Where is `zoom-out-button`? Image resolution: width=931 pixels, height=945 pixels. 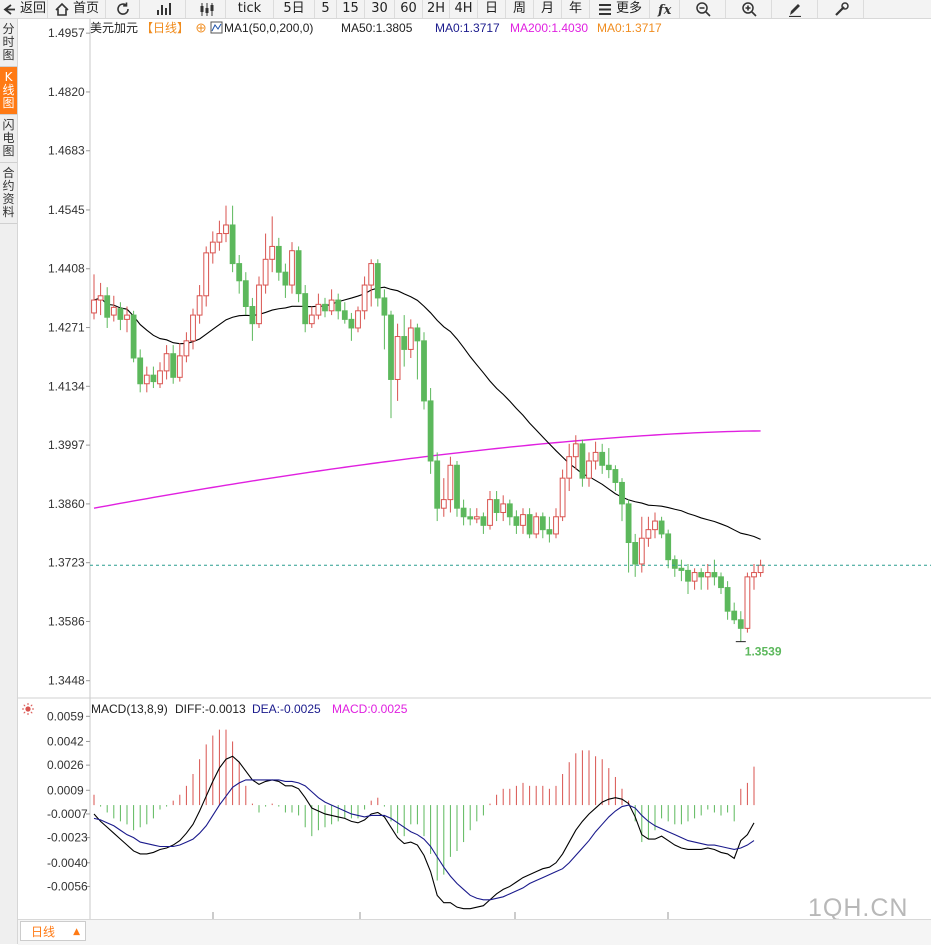
zoom-out-button is located at coordinates (703, 9).